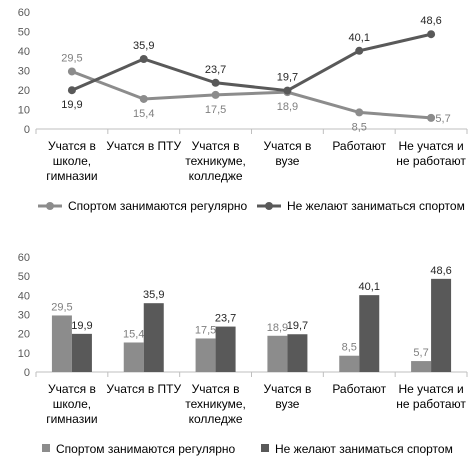  I want to click on x-tick-label-line: техникуме,, so click(215, 404).